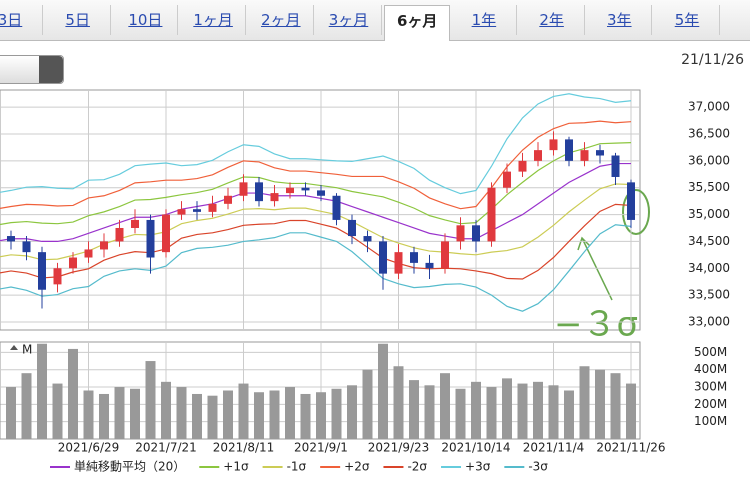 Image resolution: width=750 pixels, height=485 pixels. Describe the element at coordinates (709, 321) in the screenshot. I see `y-tick-label: 33,000` at that location.